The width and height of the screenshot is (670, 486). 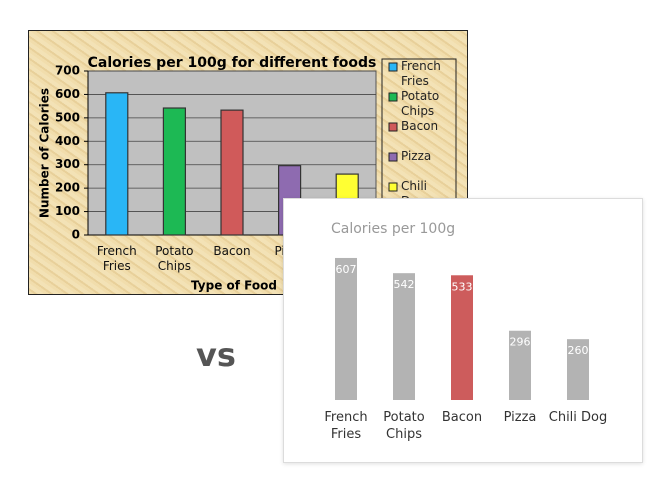 What do you see at coordinates (404, 284) in the screenshot?
I see `value-label: 542` at bounding box center [404, 284].